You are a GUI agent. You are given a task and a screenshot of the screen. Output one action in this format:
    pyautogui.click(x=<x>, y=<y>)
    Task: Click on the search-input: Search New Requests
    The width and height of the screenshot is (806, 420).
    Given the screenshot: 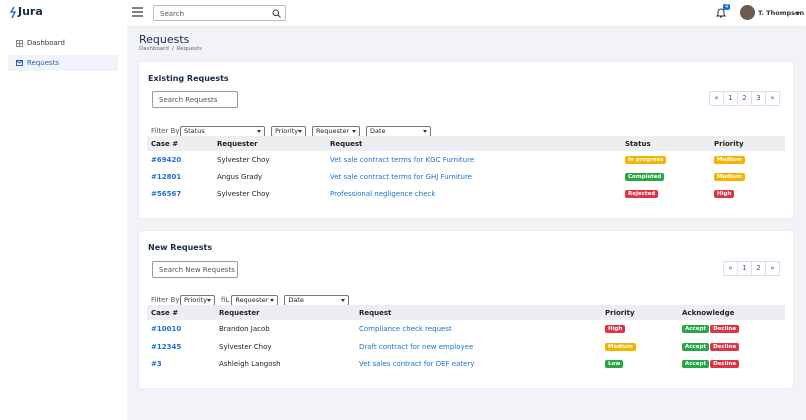 What is the action you would take?
    pyautogui.click(x=195, y=269)
    